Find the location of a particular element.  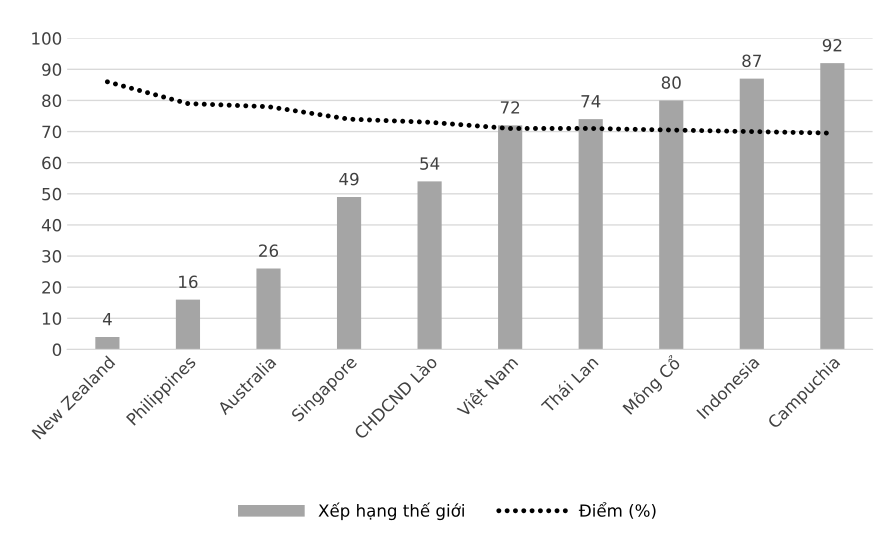

data-label: 26 is located at coordinates (268, 250).